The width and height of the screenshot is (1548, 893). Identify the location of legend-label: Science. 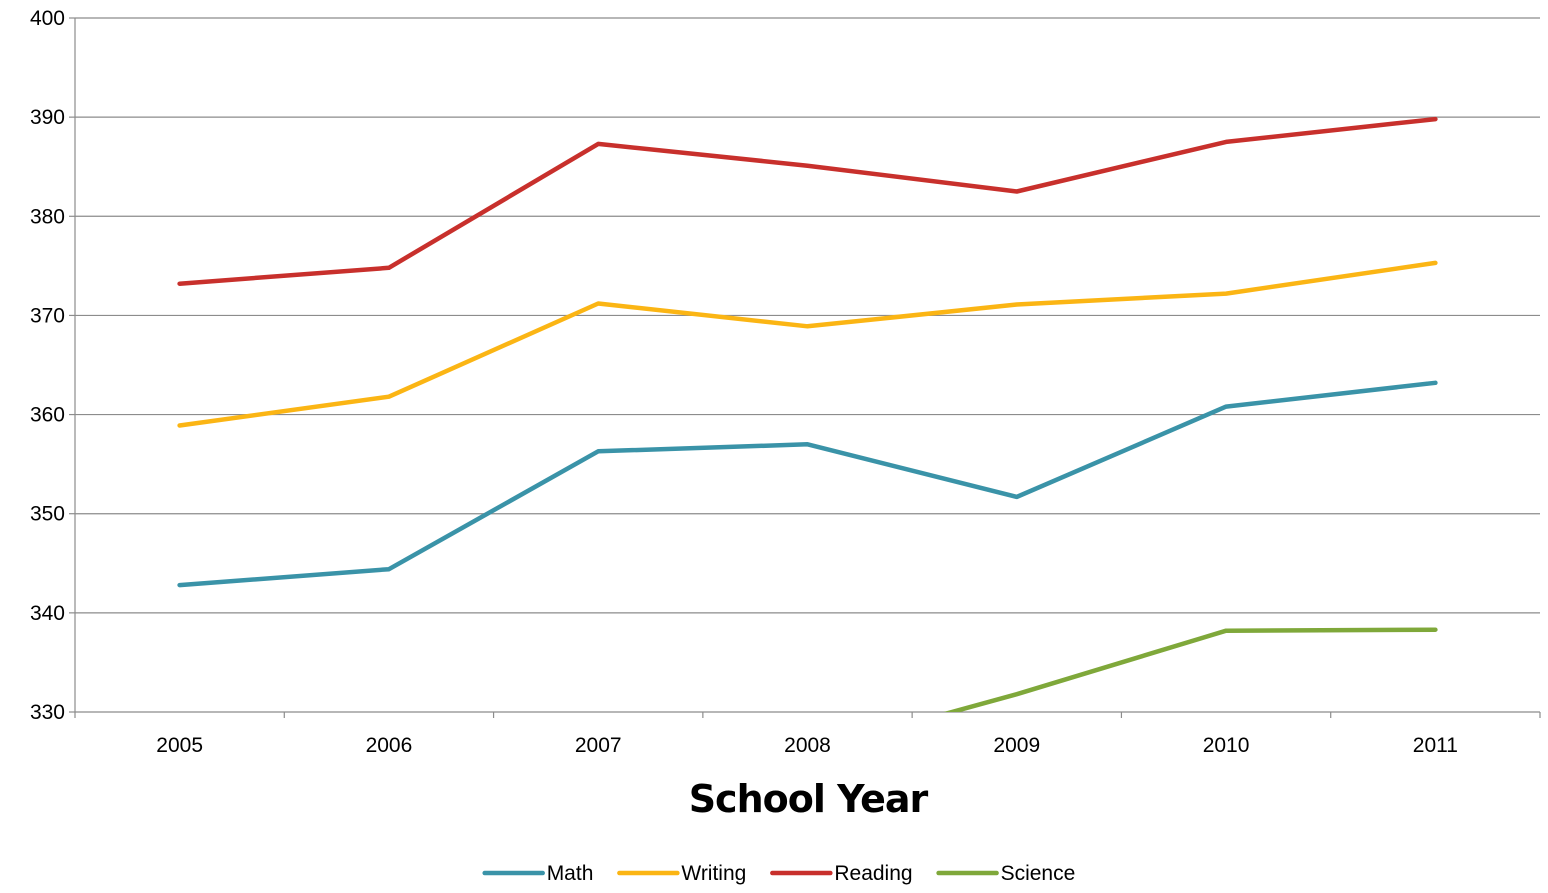
(1038, 873).